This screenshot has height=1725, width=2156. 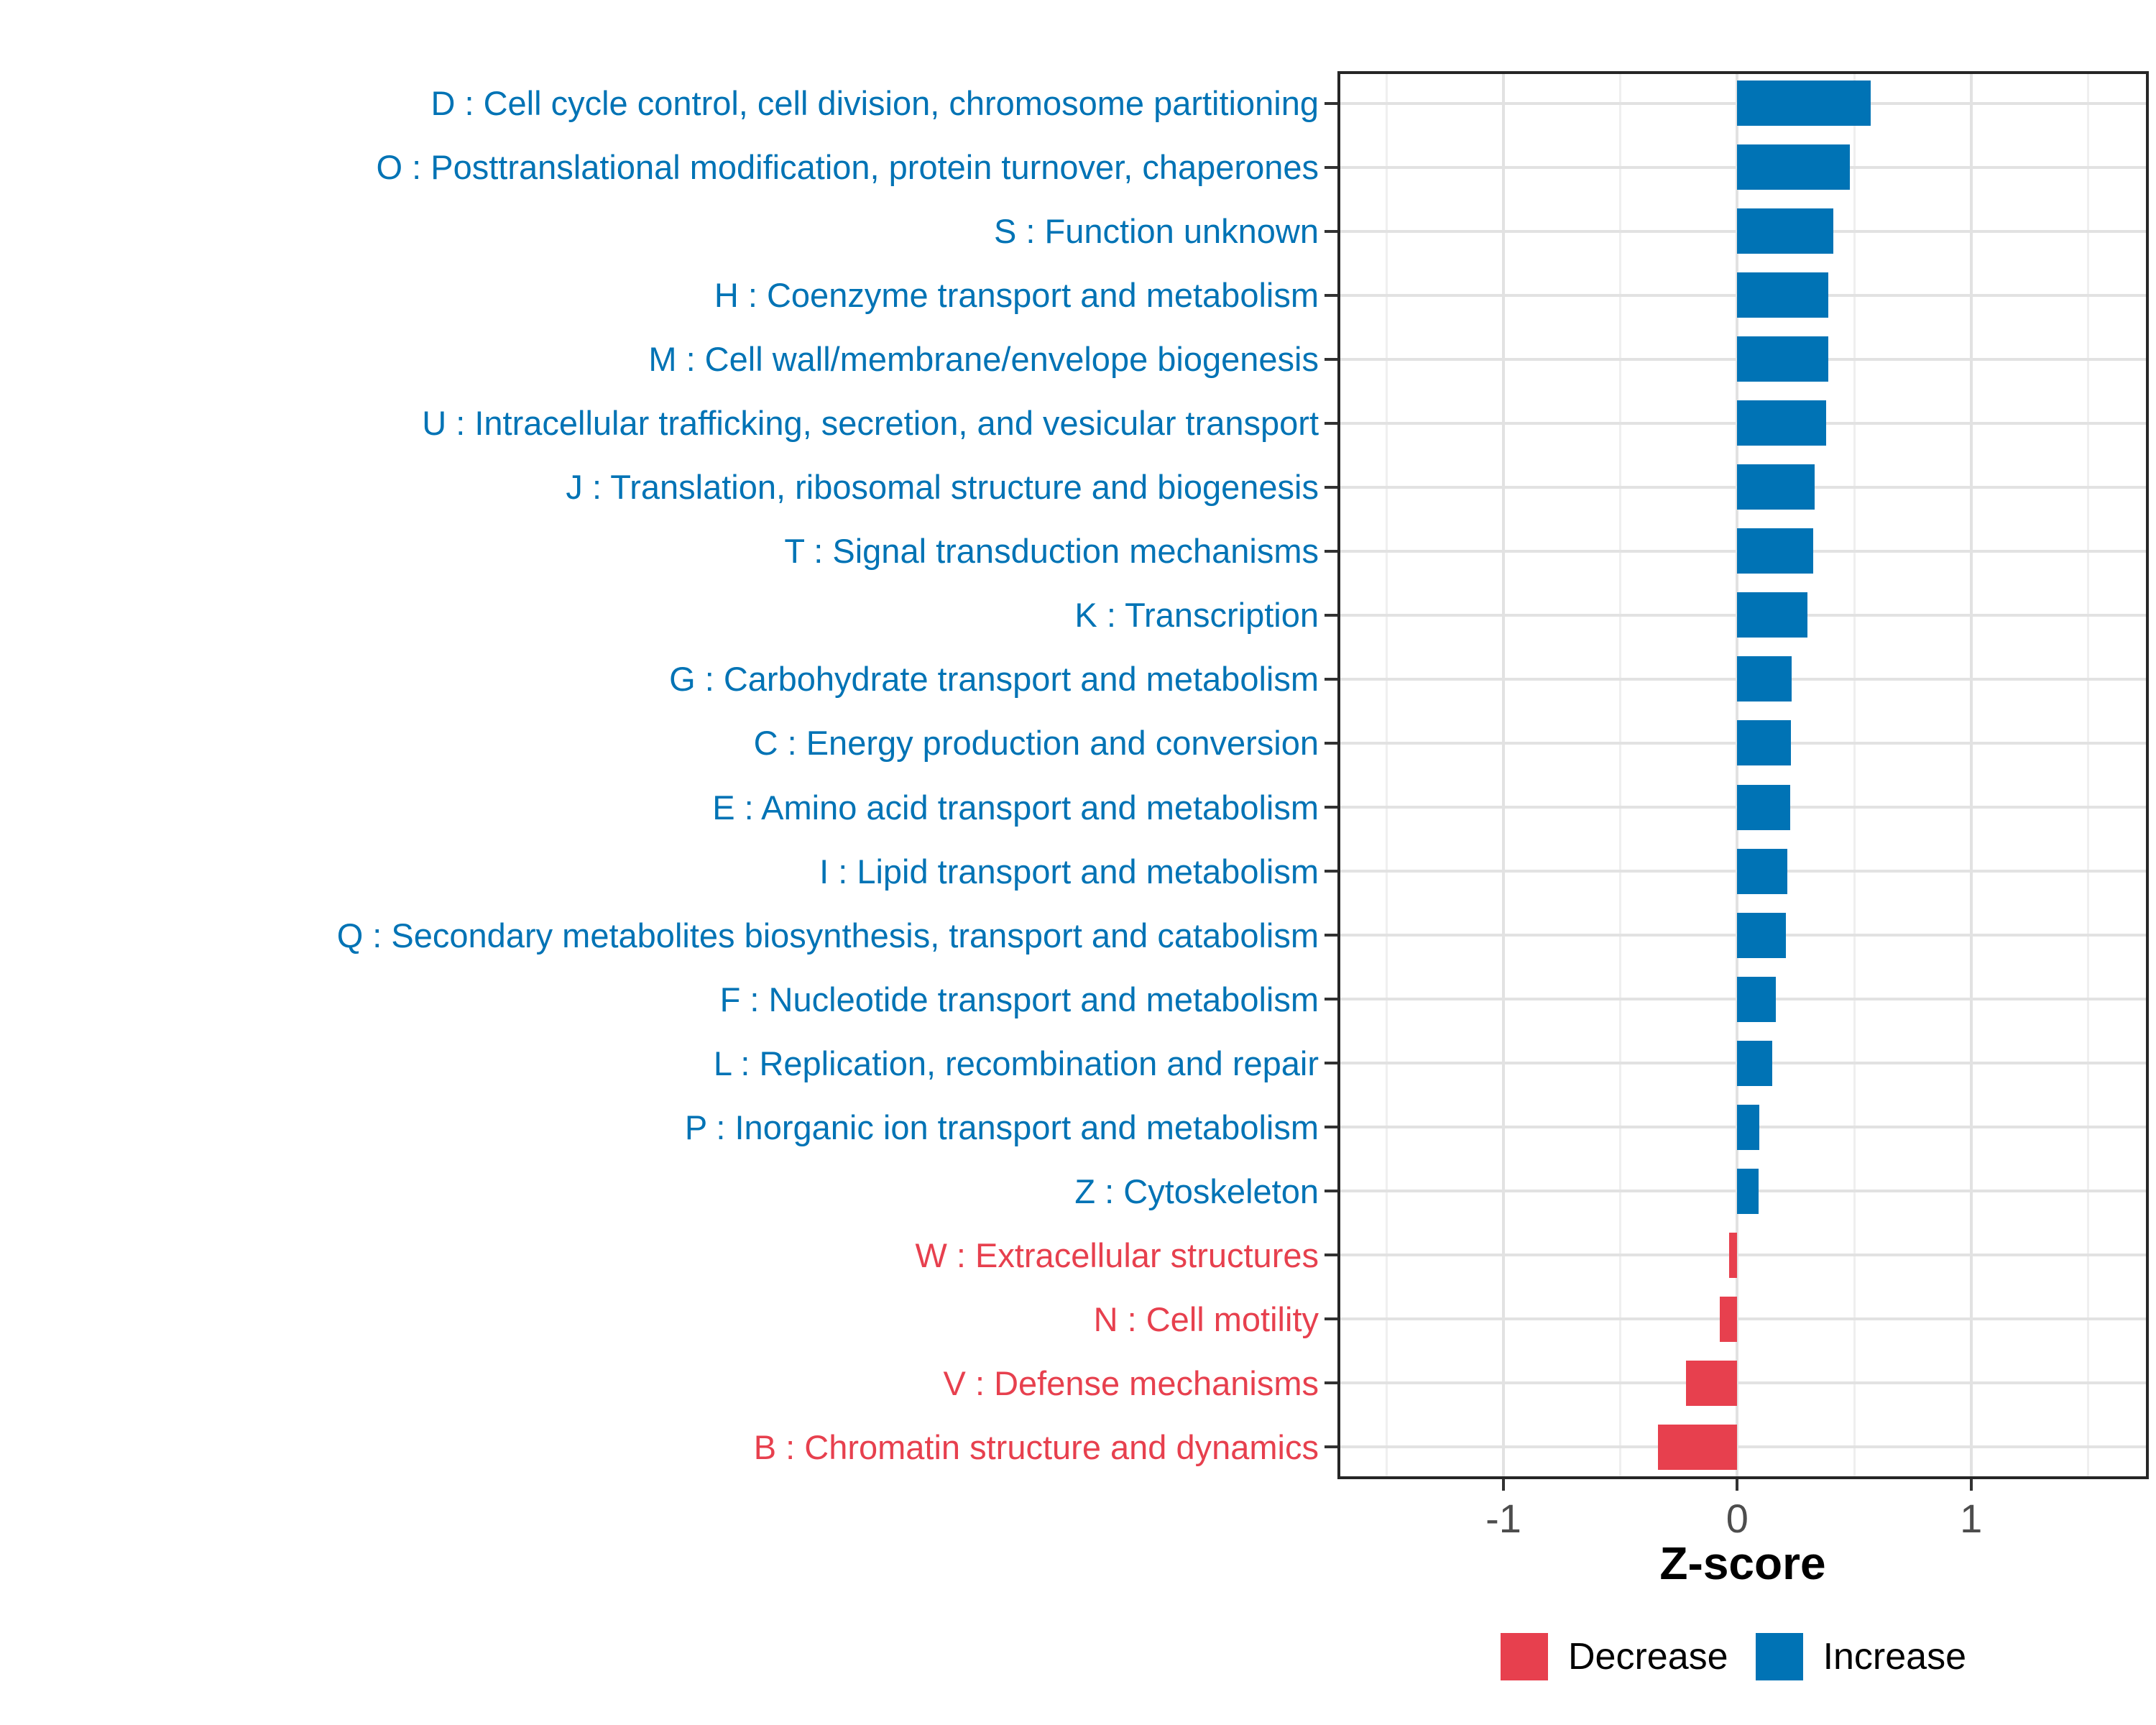 What do you see at coordinates (1763, 871) in the screenshot?
I see `bar-I` at bounding box center [1763, 871].